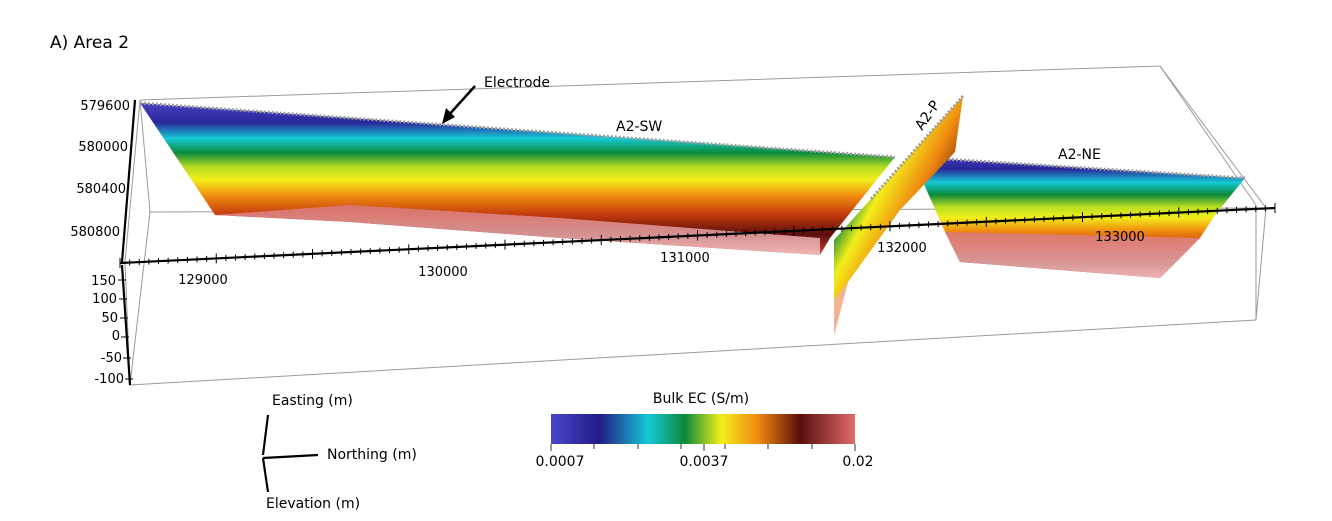 The height and width of the screenshot is (521, 1332). Describe the element at coordinates (902, 248) in the screenshot. I see `easting-tick-132000: 132000` at that location.